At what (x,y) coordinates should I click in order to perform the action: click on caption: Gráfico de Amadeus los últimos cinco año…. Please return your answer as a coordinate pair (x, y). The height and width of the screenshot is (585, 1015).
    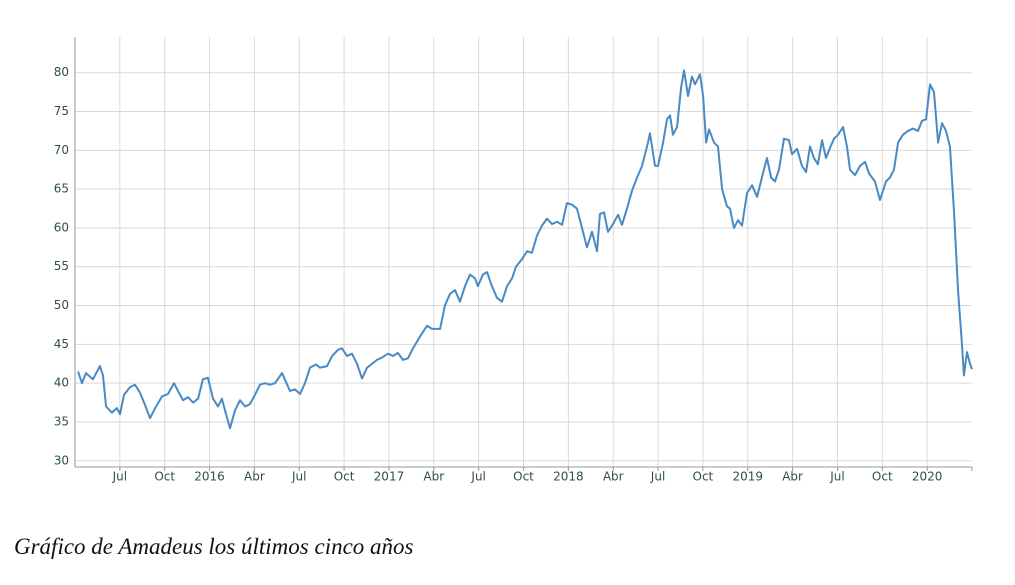
    Looking at the image, I should click on (214, 546).